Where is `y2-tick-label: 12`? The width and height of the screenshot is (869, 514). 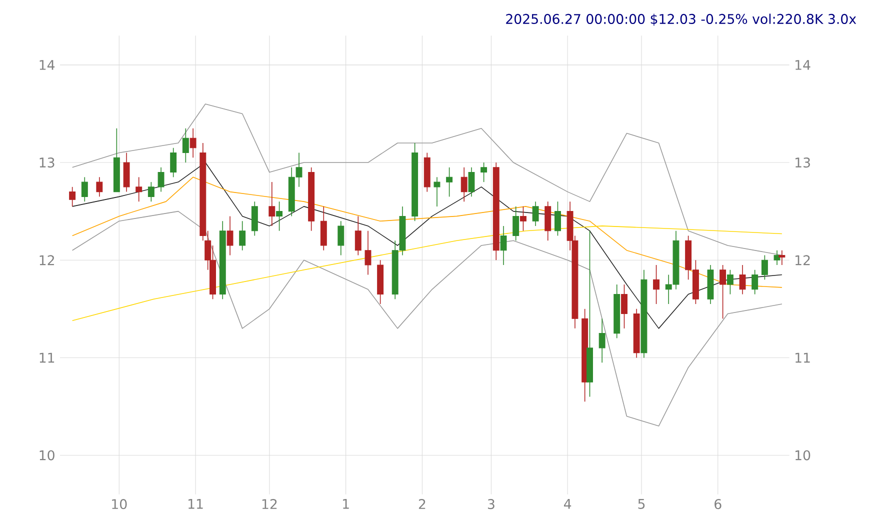 y2-tick-label: 12 is located at coordinates (803, 260).